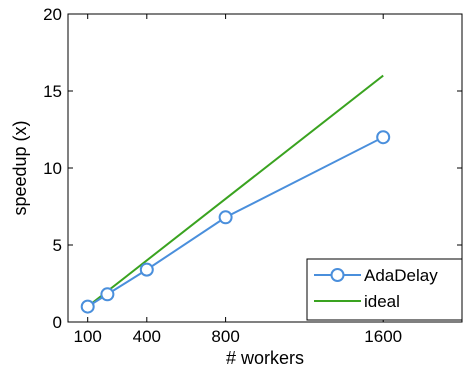  What do you see at coordinates (52, 91) in the screenshot?
I see `y-tick-label-15: 15` at bounding box center [52, 91].